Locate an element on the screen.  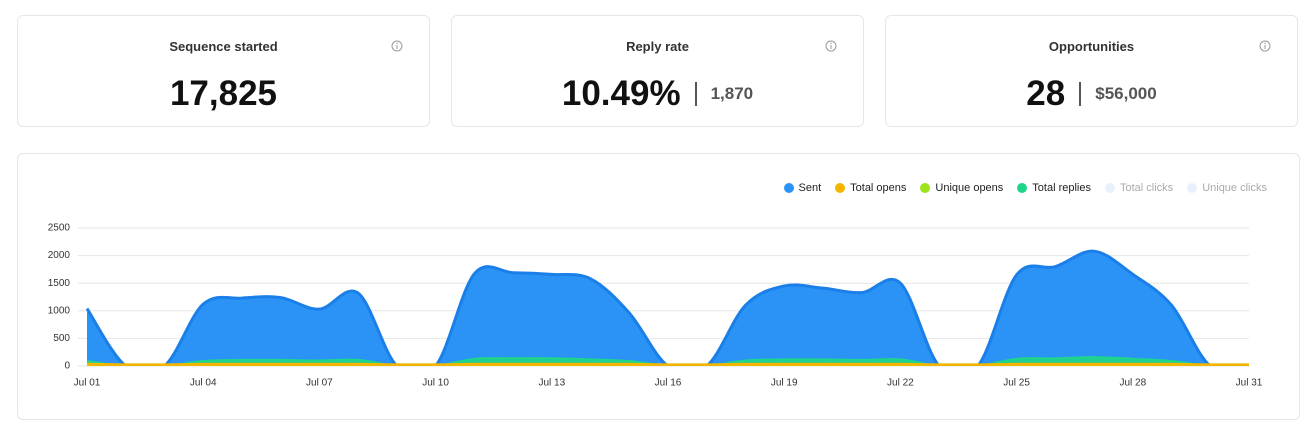
y-tick-label: 2000 is located at coordinates (59, 255).